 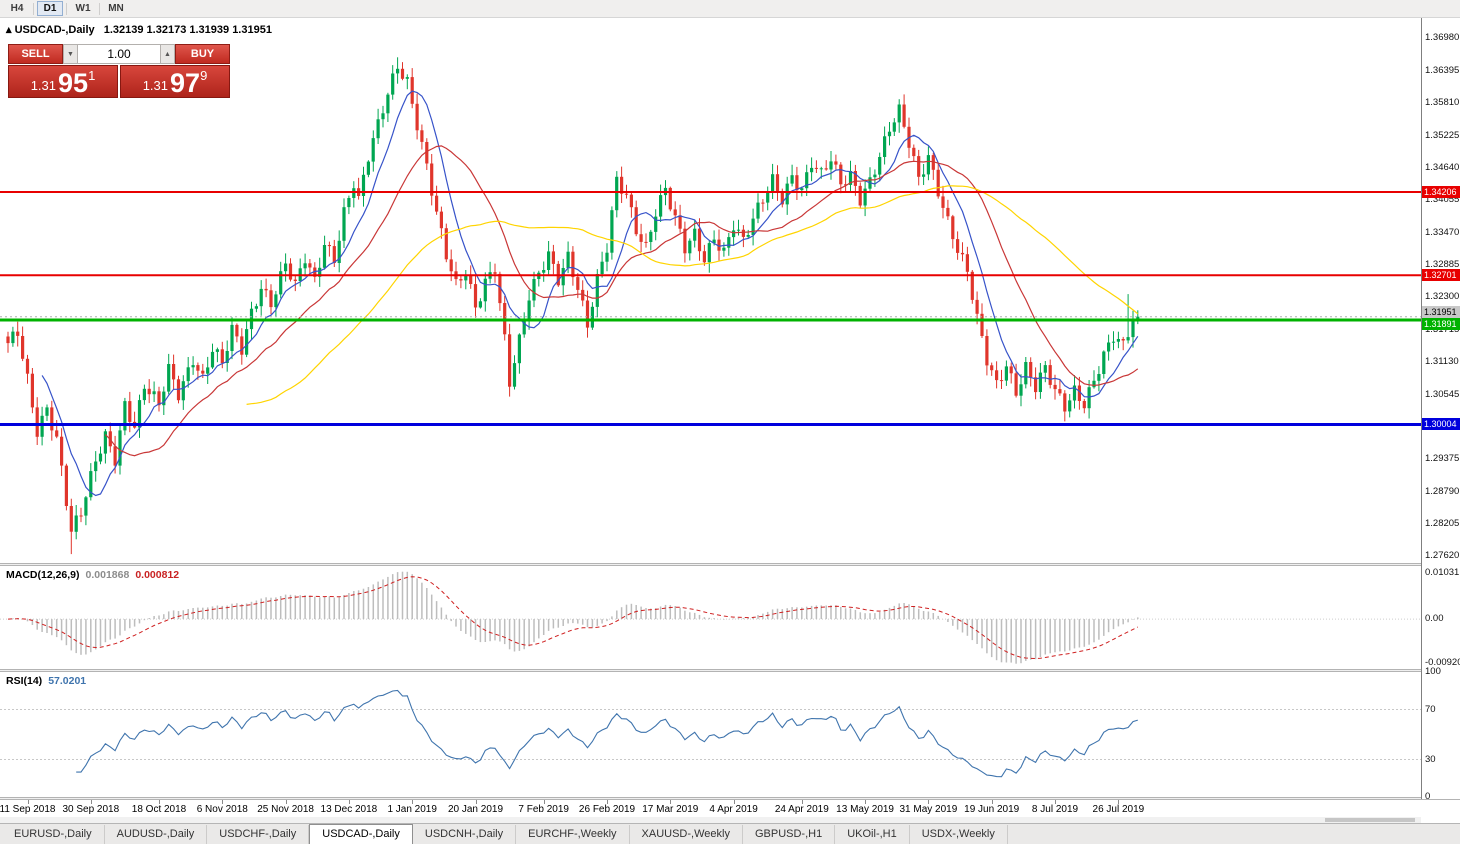 What do you see at coordinates (1370, 820) in the screenshot?
I see `scrollbar-thumb` at bounding box center [1370, 820].